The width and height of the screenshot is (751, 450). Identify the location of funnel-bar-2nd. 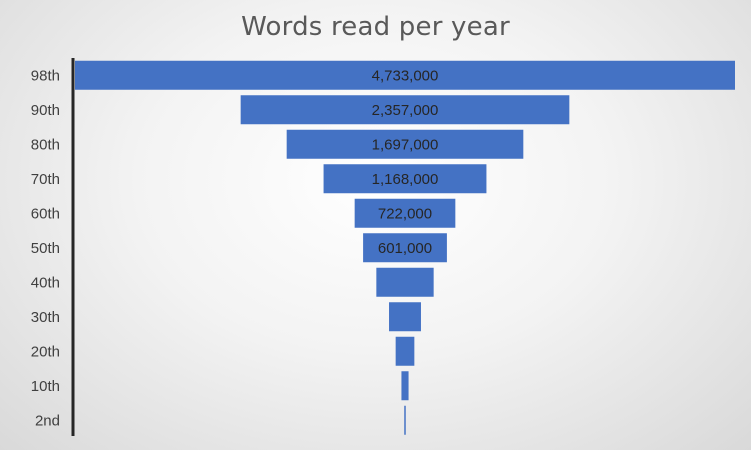
(405, 420).